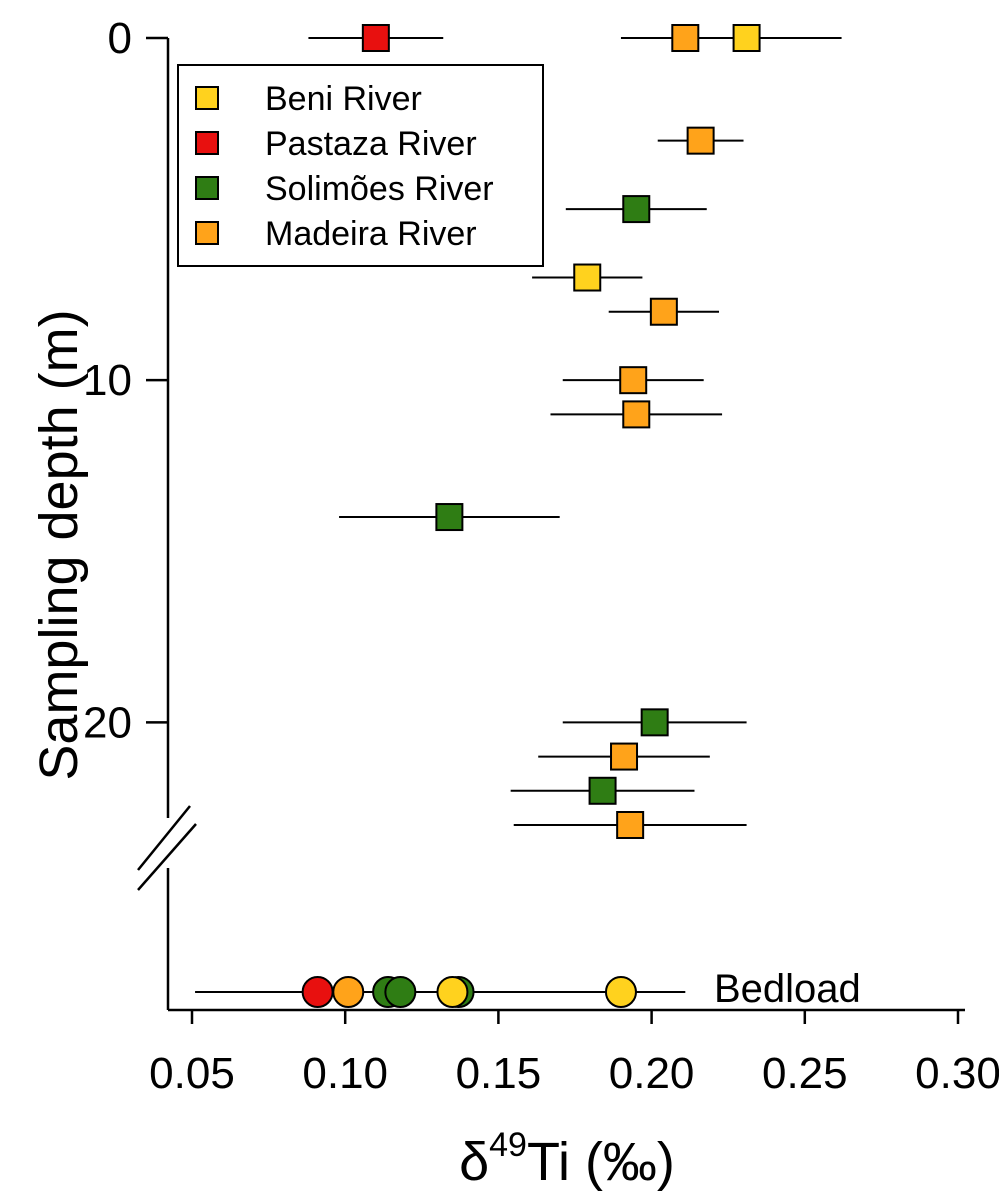 The width and height of the screenshot is (999, 1195). What do you see at coordinates (574, 1054) in the screenshot?
I see `x-ticks: 0.05 0.10 0.15 0.20 0.25 0.30` at bounding box center [574, 1054].